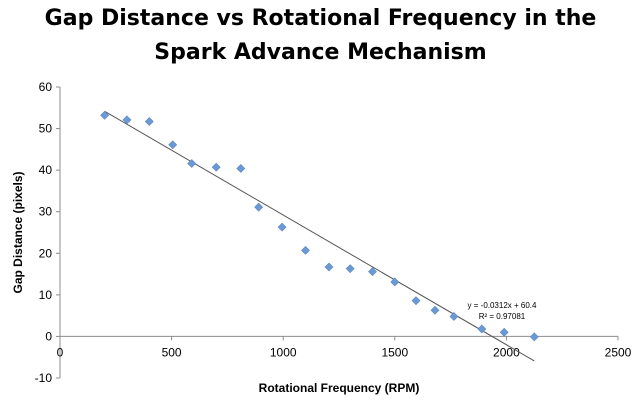  What do you see at coordinates (502, 305) in the screenshot?
I see `trendline-equation: y = -0.0312x + 60.4` at bounding box center [502, 305].